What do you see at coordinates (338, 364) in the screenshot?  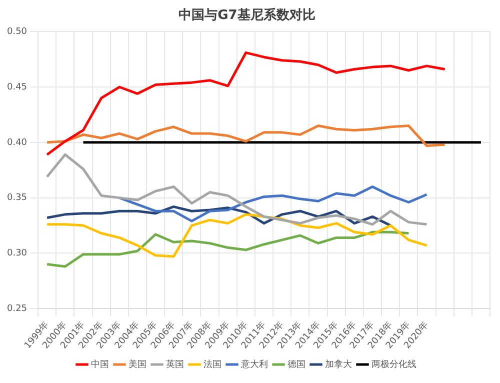 I see `legend-label: 加拿大` at bounding box center [338, 364].